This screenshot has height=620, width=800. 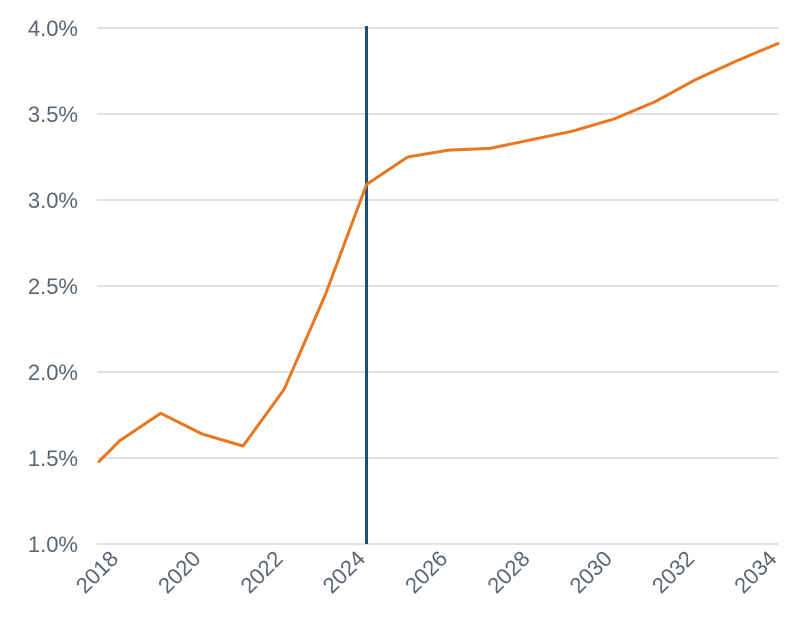 I want to click on x-tick-label: 2030, so click(x=591, y=572).